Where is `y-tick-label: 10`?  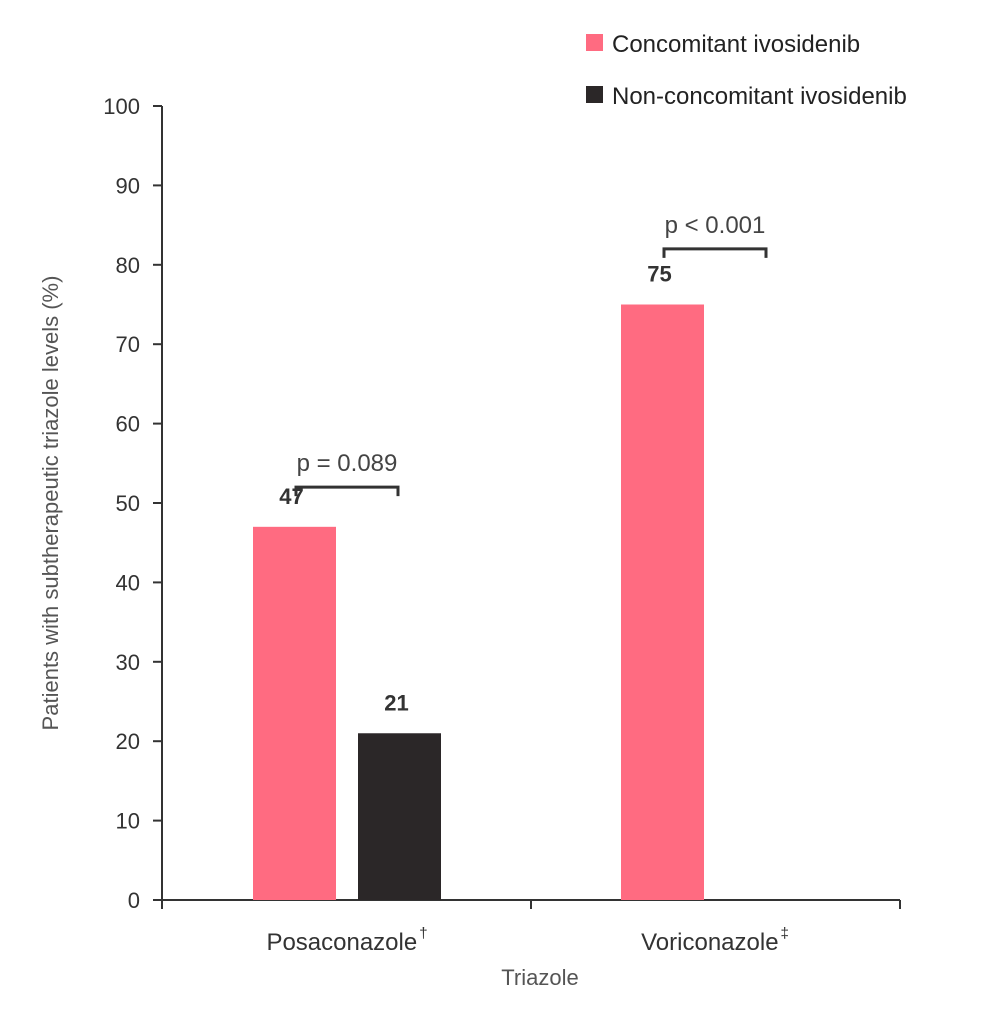
y-tick-label: 10 is located at coordinates (128, 821).